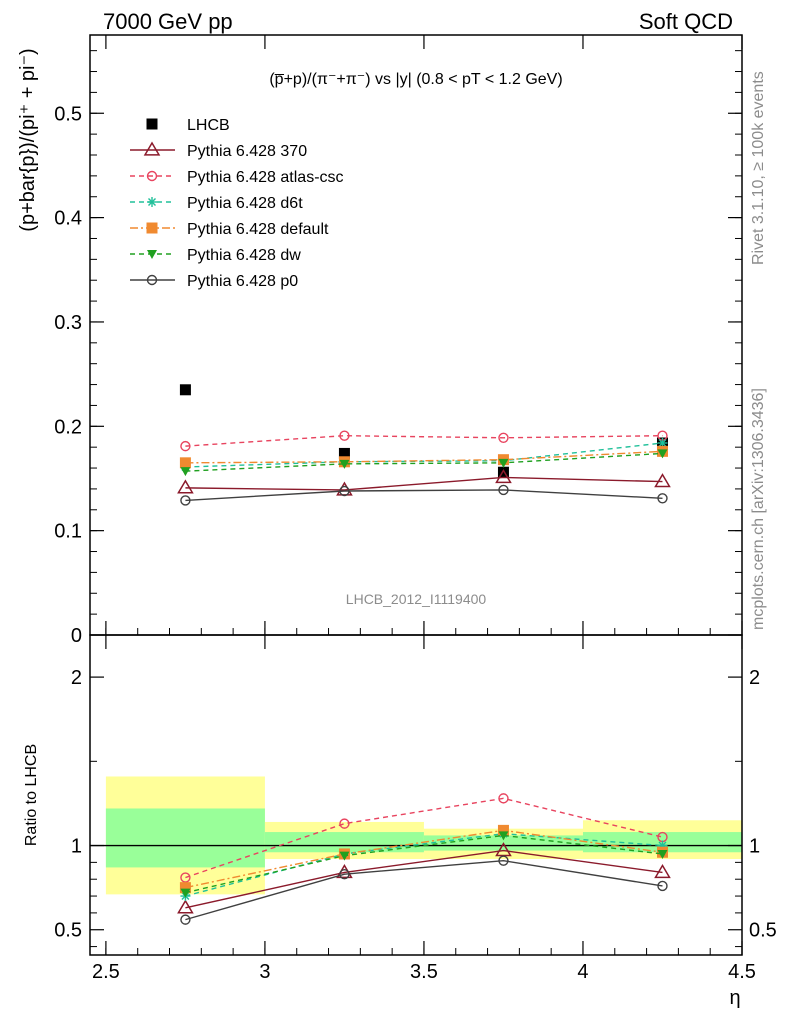 This screenshot has width=786, height=1024. Describe the element at coordinates (68, 931) in the screenshot. I see `ratio-ytick-label: 0.5` at that location.